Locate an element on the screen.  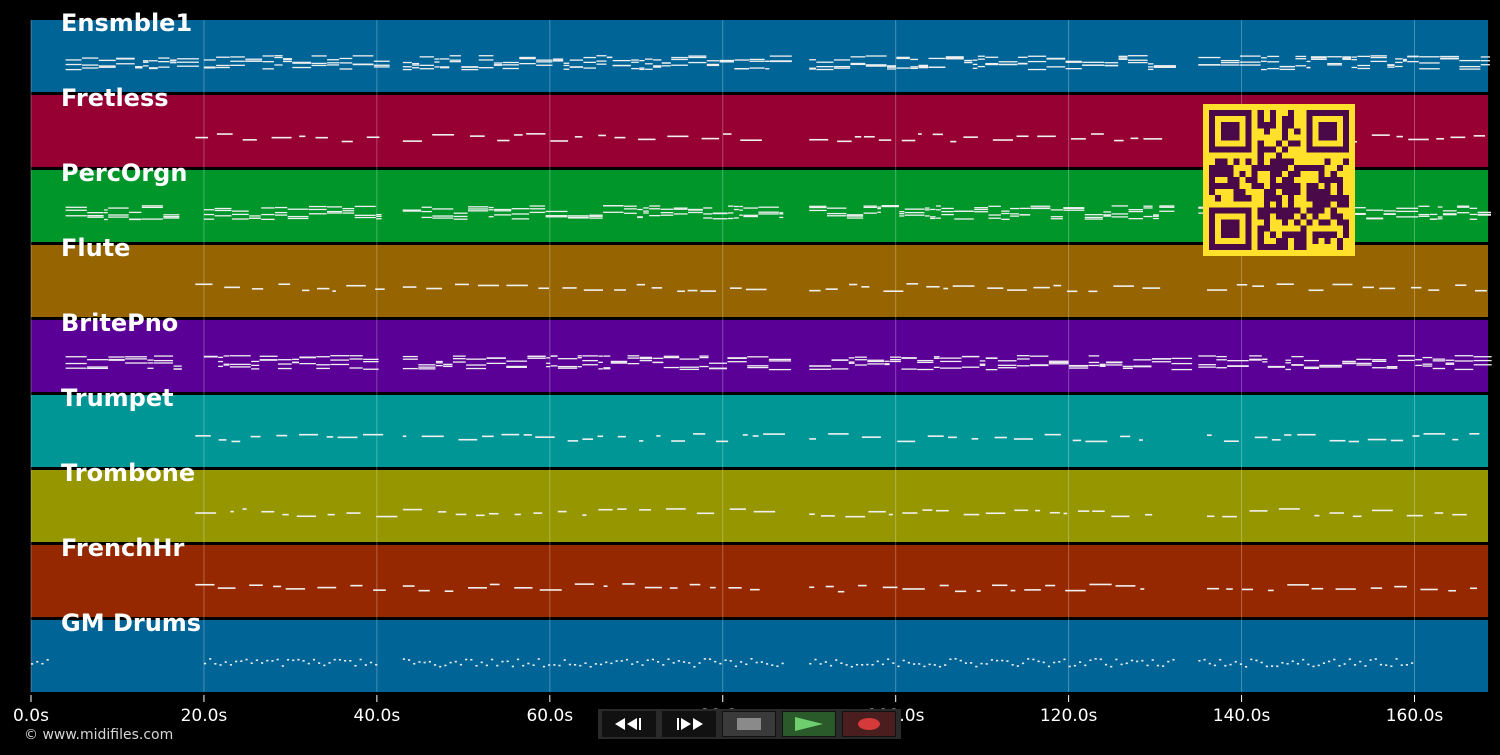
rewind-icon is located at coordinates (628, 724).